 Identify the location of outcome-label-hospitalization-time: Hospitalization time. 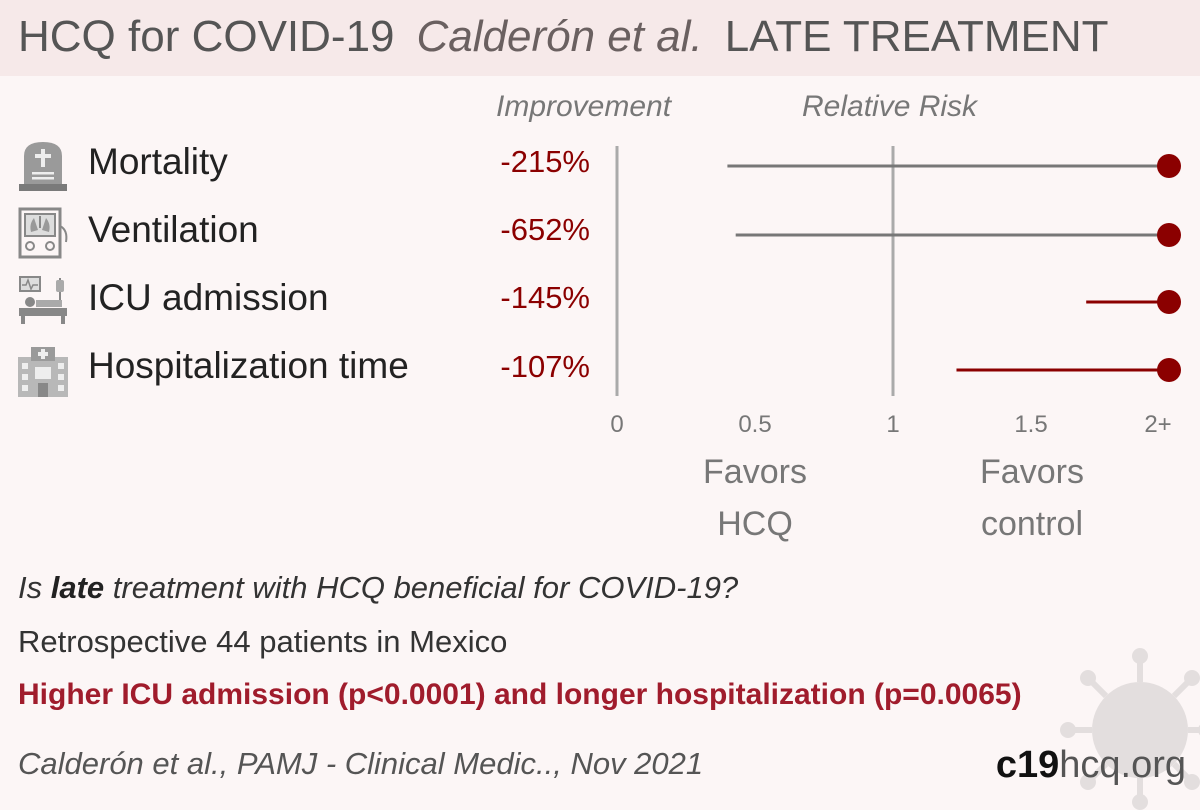
(248, 365).